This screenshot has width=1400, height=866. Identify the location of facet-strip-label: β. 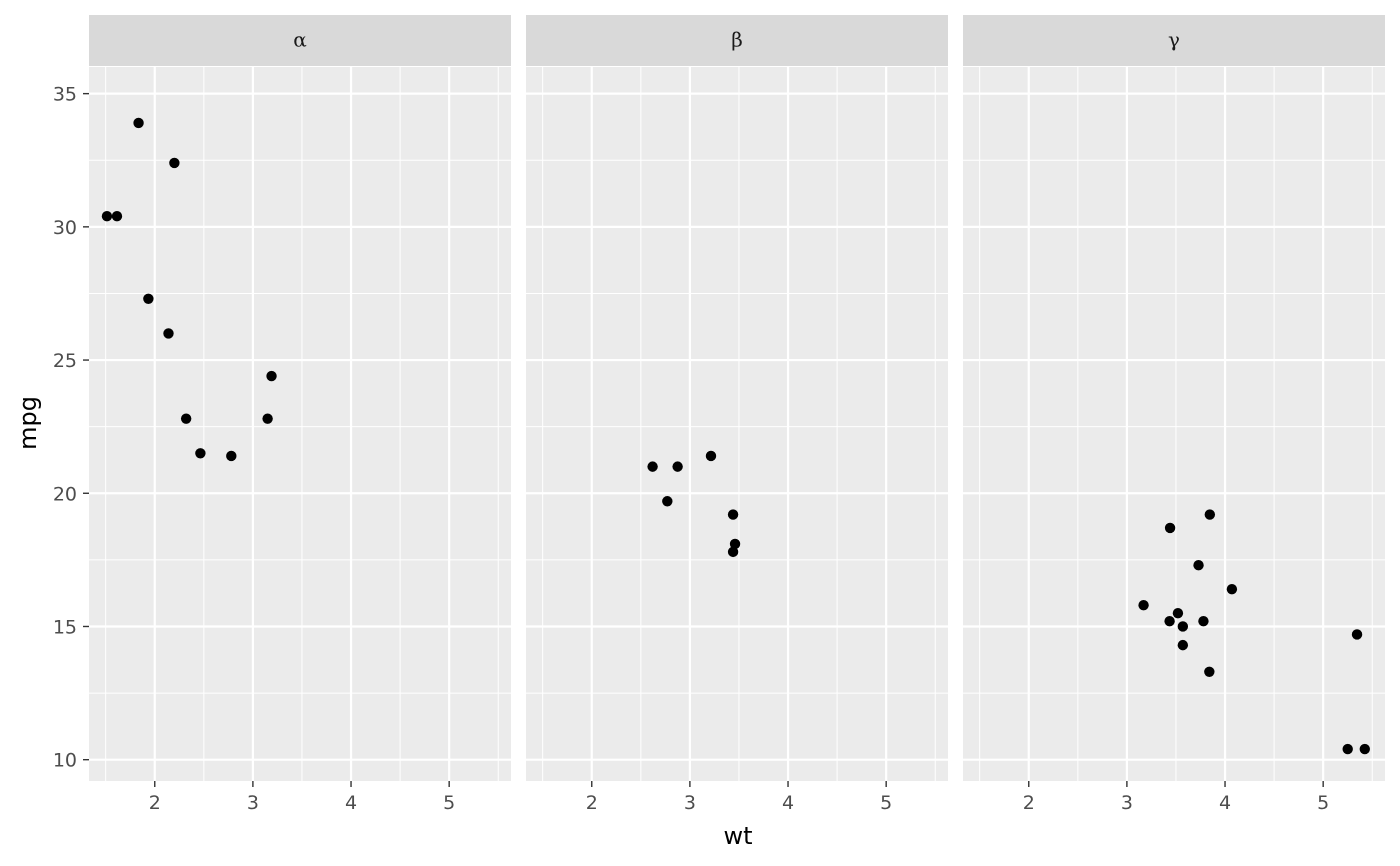
(737, 40).